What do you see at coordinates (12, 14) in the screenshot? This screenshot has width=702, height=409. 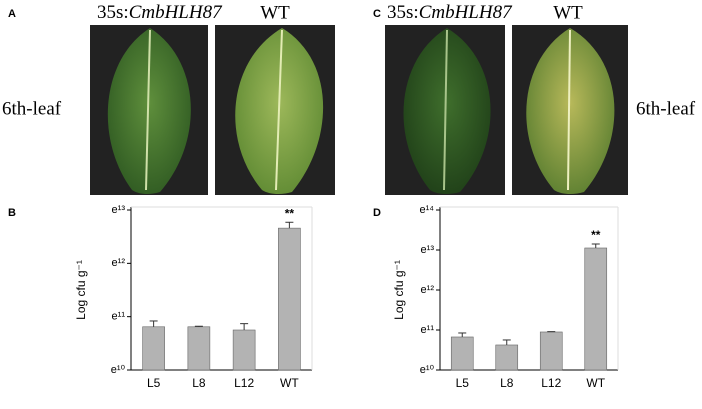 I see `panel-letter: A` at bounding box center [12, 14].